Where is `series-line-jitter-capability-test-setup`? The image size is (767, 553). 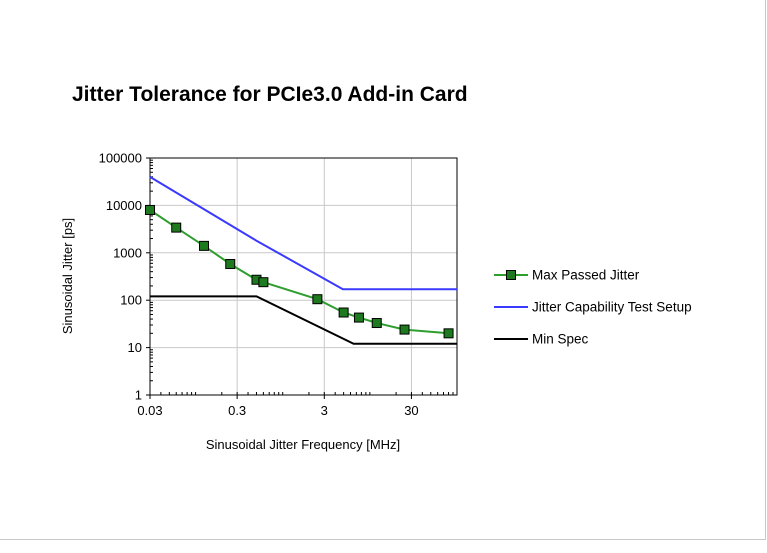
series-line-jitter-capability-test-setup is located at coordinates (303, 233).